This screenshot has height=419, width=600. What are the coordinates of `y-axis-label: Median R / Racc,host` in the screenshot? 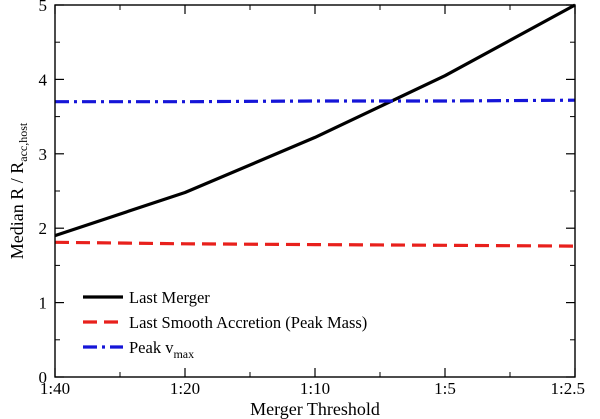 It's located at (18, 190).